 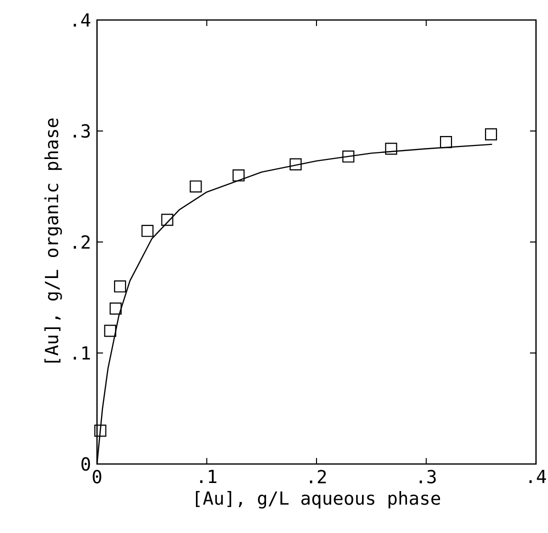 What do you see at coordinates (82, 131) in the screenshot?
I see `y-tick-label: .3` at bounding box center [82, 131].